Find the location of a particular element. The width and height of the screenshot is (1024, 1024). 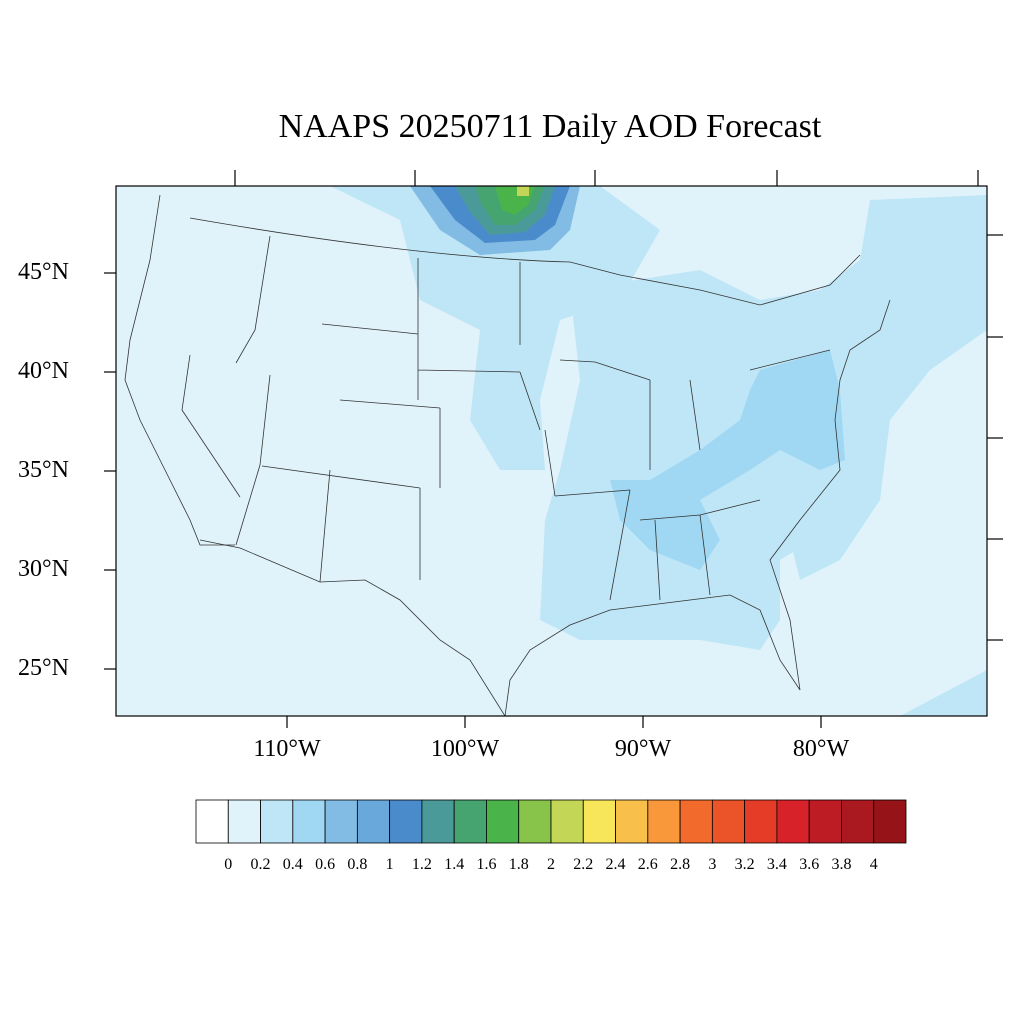

colorbar is located at coordinates (551, 821).